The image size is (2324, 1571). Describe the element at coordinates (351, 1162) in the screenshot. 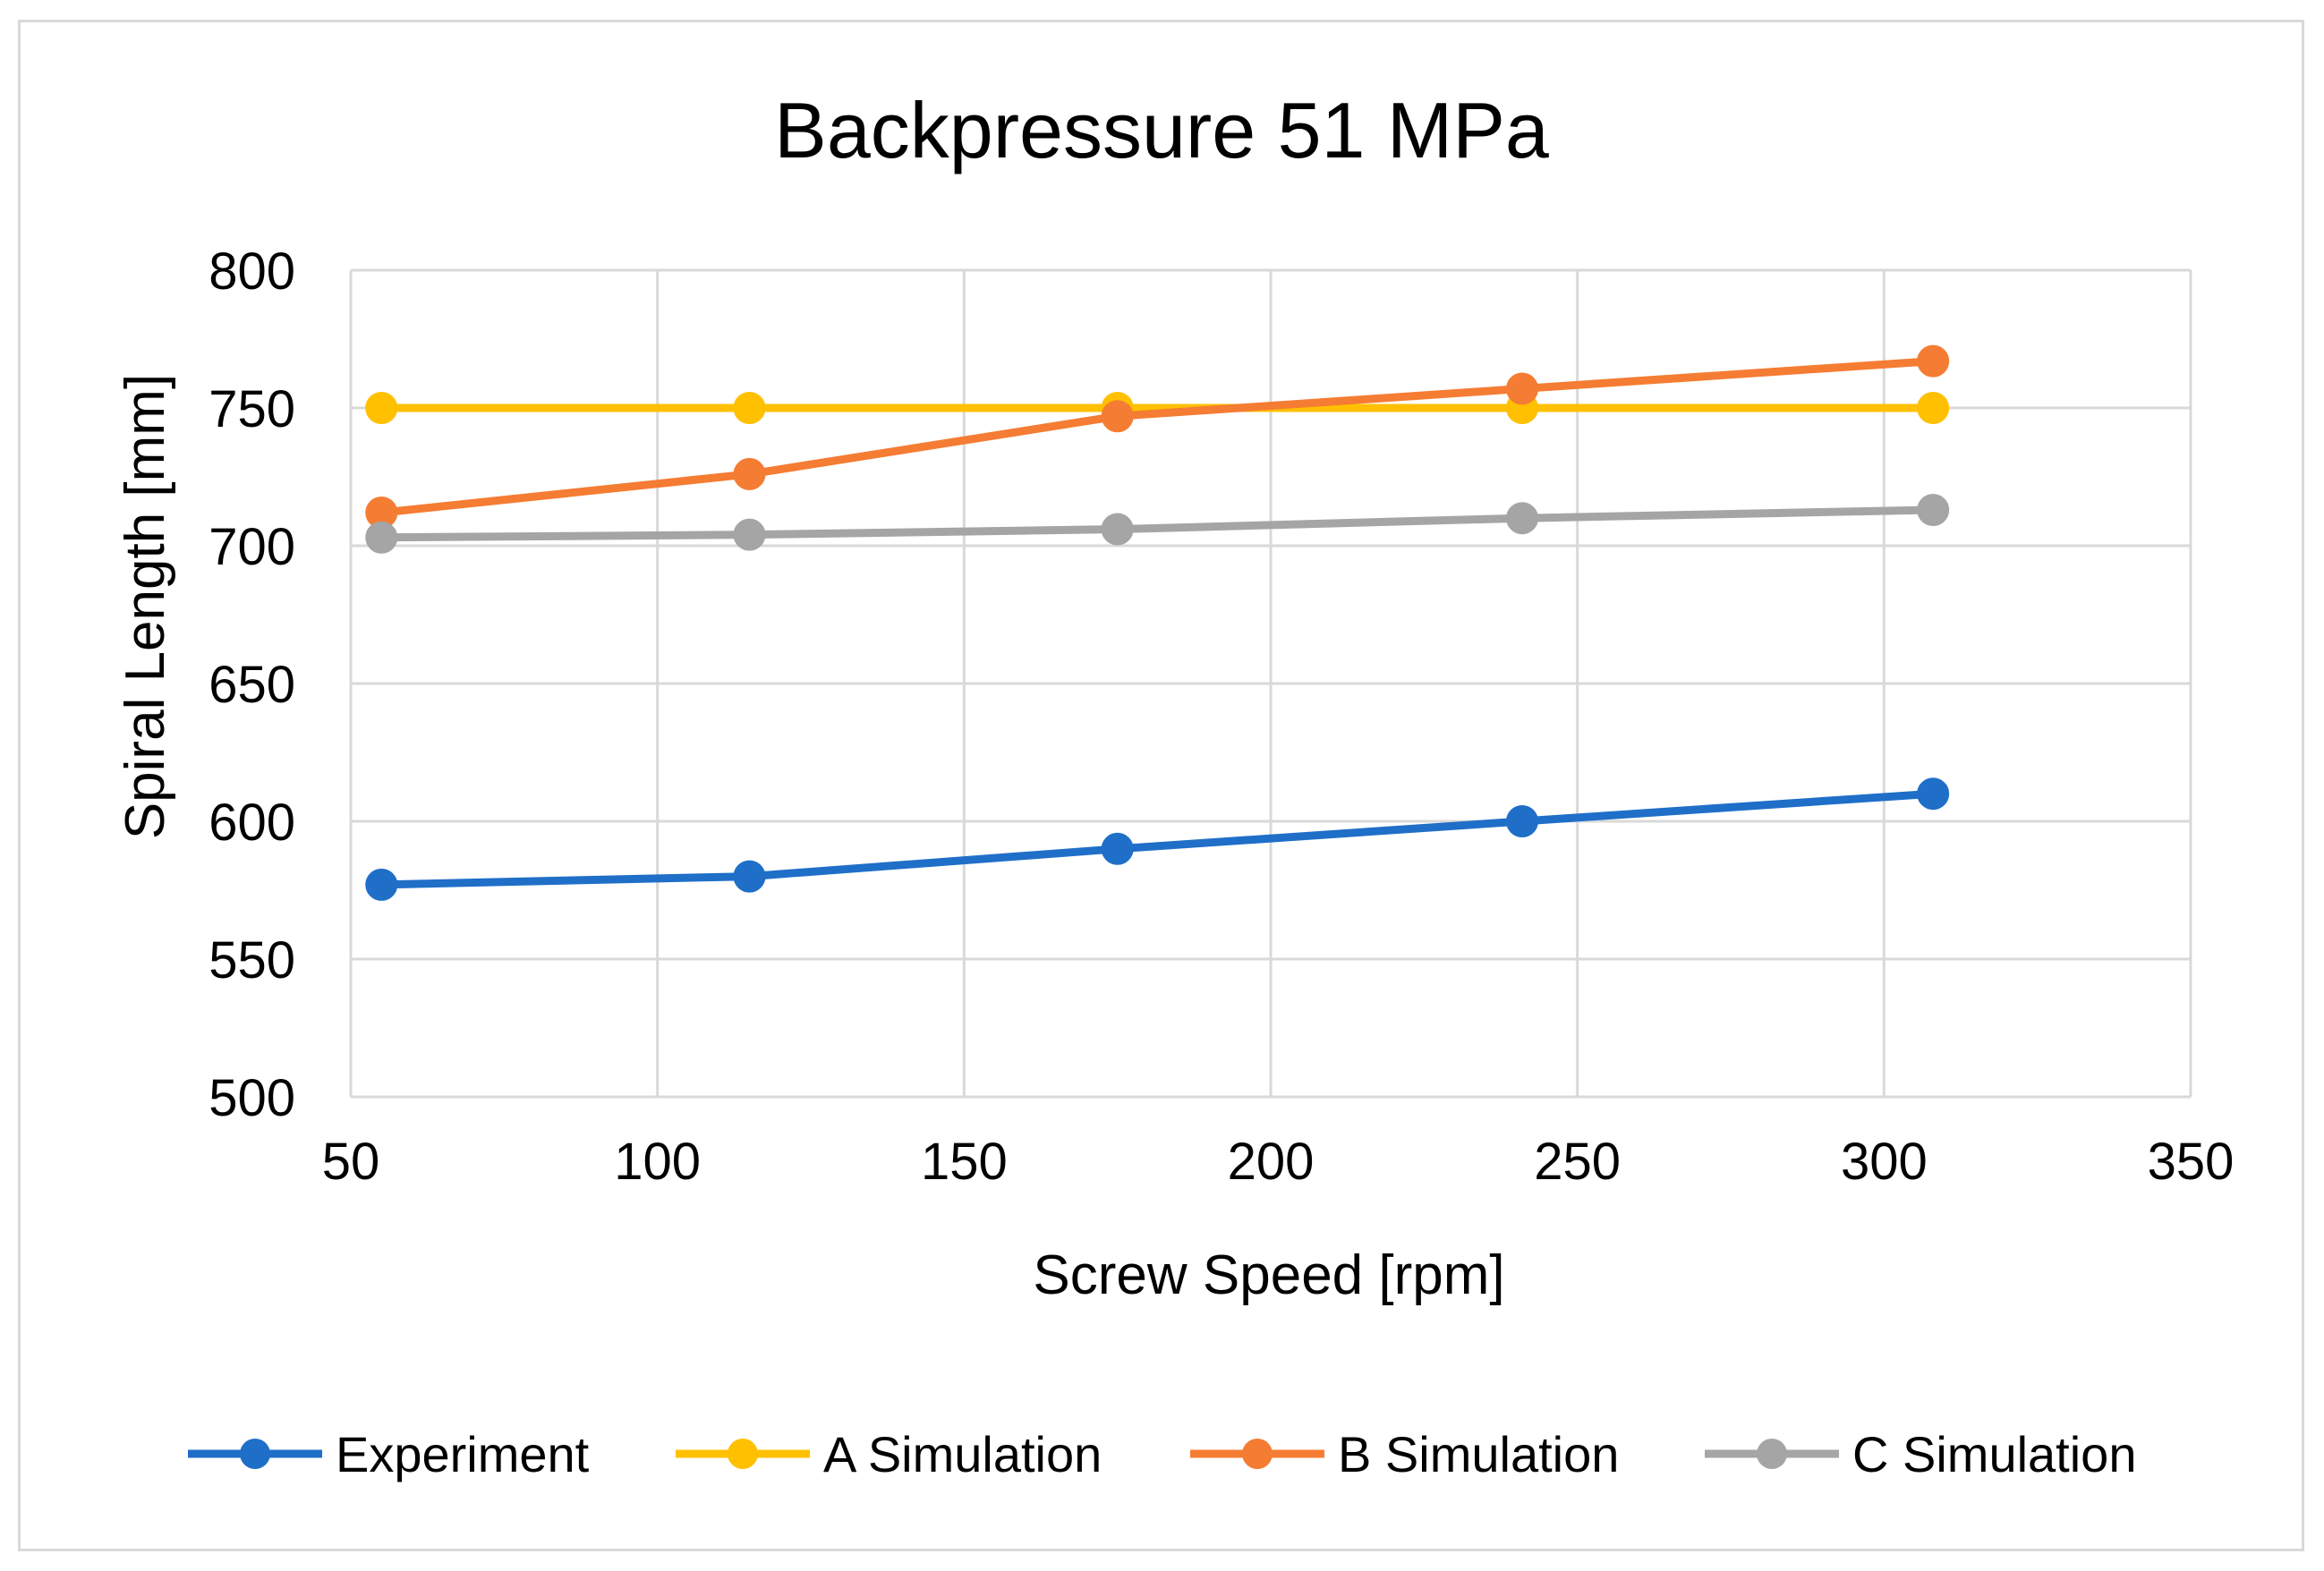

I see `x-tick-label: 50` at that location.